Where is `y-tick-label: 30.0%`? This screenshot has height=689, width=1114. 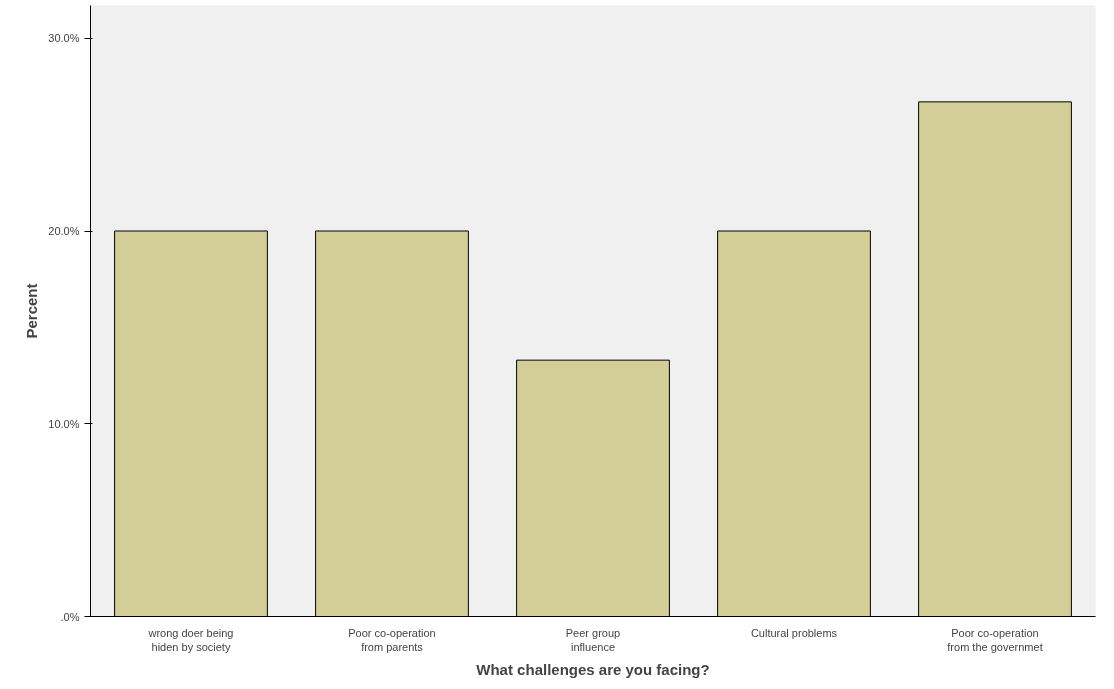
y-tick-label: 30.0% is located at coordinates (64, 38).